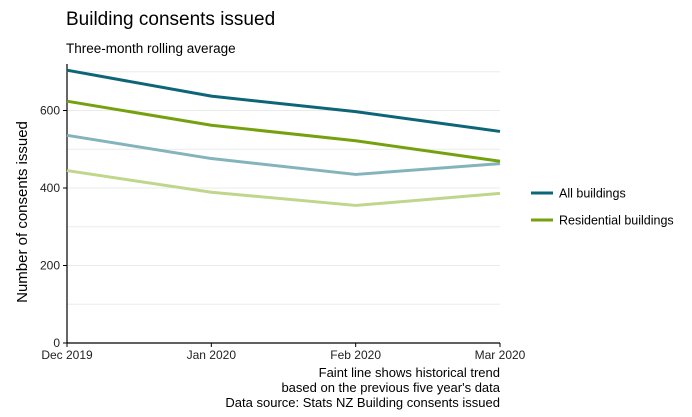 The image size is (692, 417). Describe the element at coordinates (592, 194) in the screenshot. I see `legend-label: All buildings` at that location.